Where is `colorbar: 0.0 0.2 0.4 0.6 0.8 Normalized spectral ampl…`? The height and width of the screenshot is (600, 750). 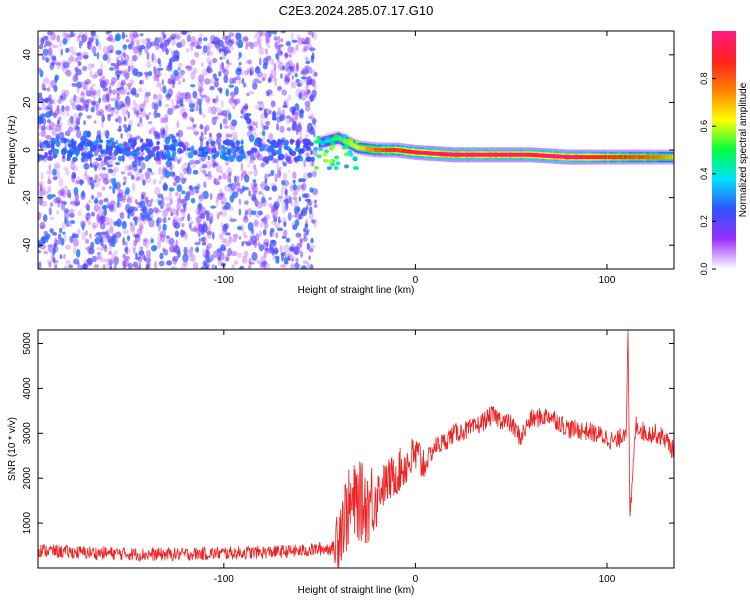
colorbar: 0.0 0.2 0.4 0.6 0.8 Normalized spectral ampl… is located at coordinates (724, 153).